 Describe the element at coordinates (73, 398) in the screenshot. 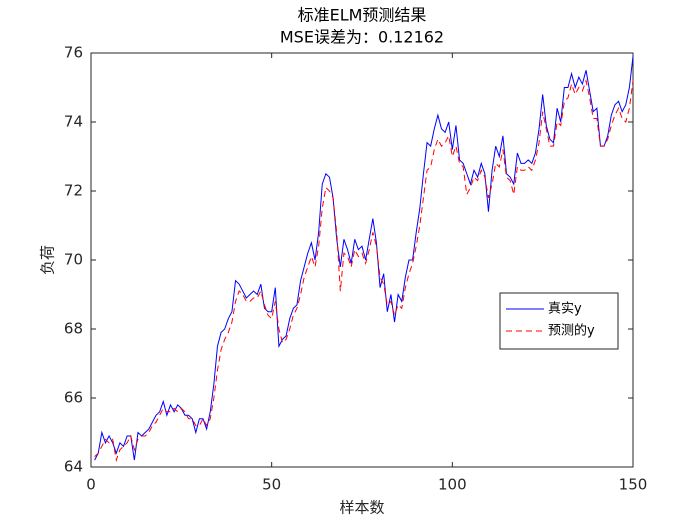

I see `y-tick-label: 66` at that location.